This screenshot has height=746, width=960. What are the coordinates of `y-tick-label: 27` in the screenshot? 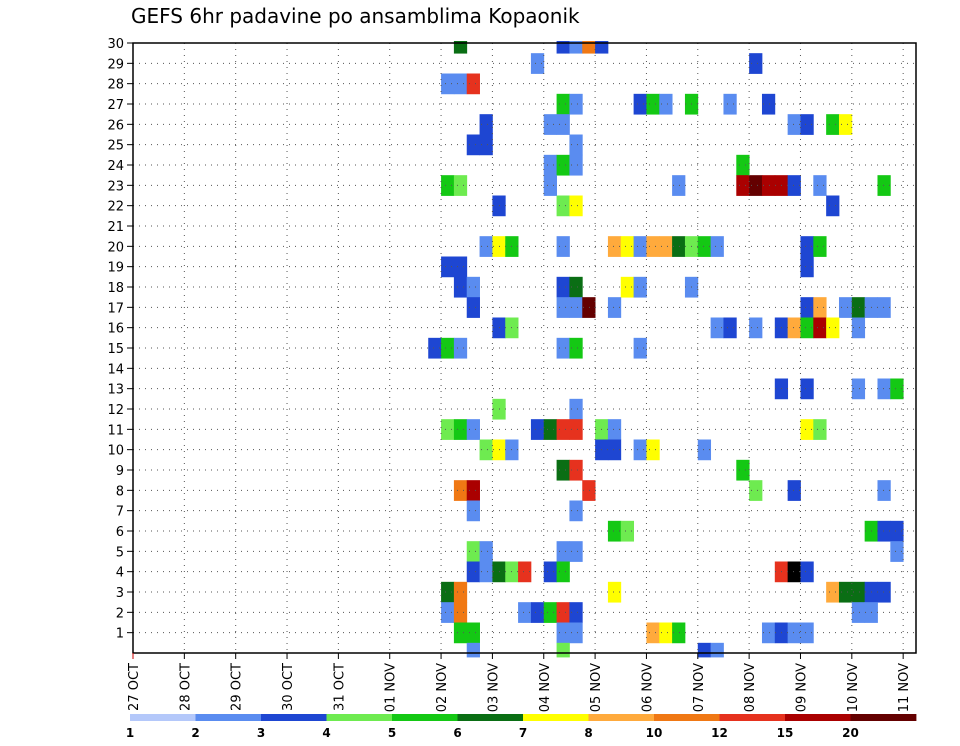 It's located at (115, 105).